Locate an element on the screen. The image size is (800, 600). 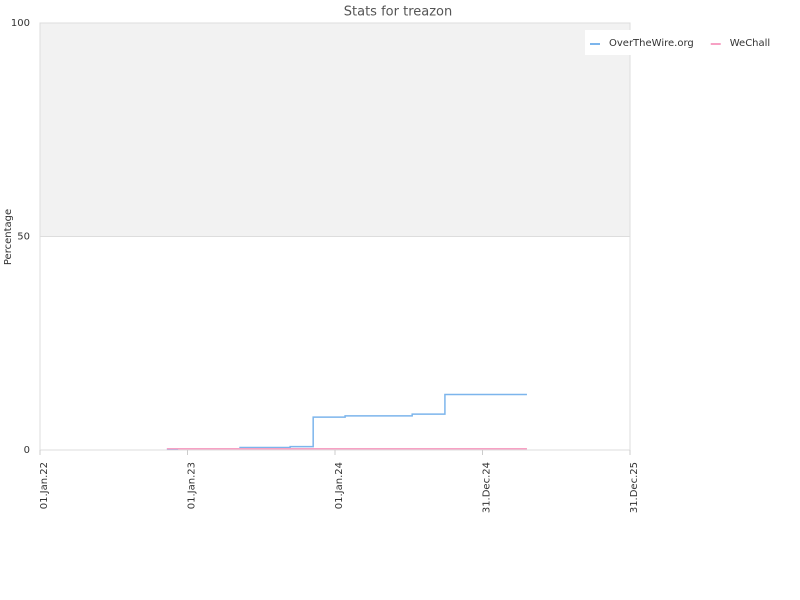
x-tick-label: 01.Jan.24 is located at coordinates (339, 485).